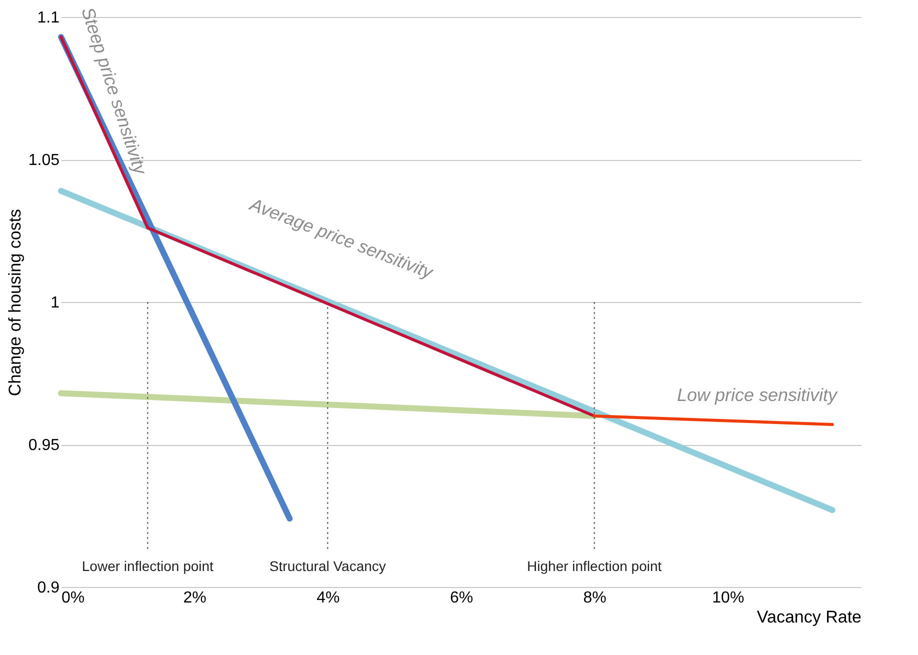 The height and width of the screenshot is (655, 918). What do you see at coordinates (44, 160) in the screenshot?
I see `y-tick-label: 1.05` at bounding box center [44, 160].